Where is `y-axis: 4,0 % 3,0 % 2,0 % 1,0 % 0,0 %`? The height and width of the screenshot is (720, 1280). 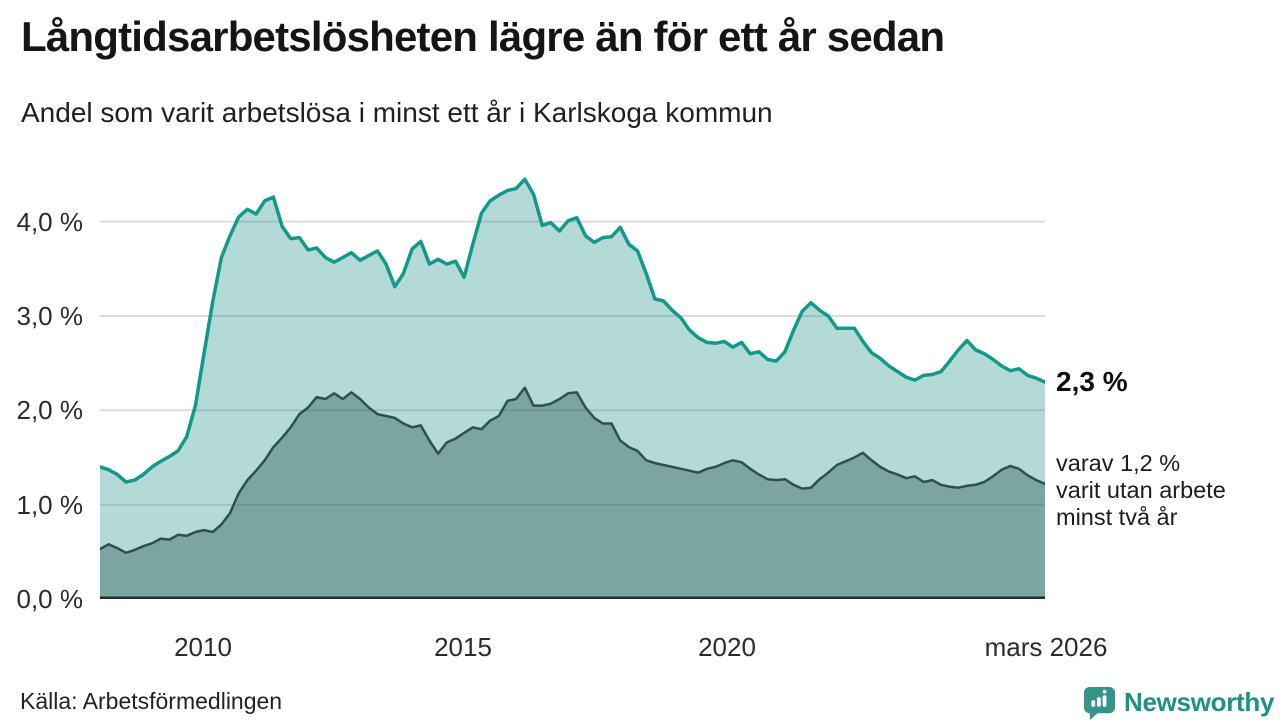
y-axis: 4,0 % 3,0 % 2,0 % 1,0 % 0,0 % is located at coordinates (45, 389).